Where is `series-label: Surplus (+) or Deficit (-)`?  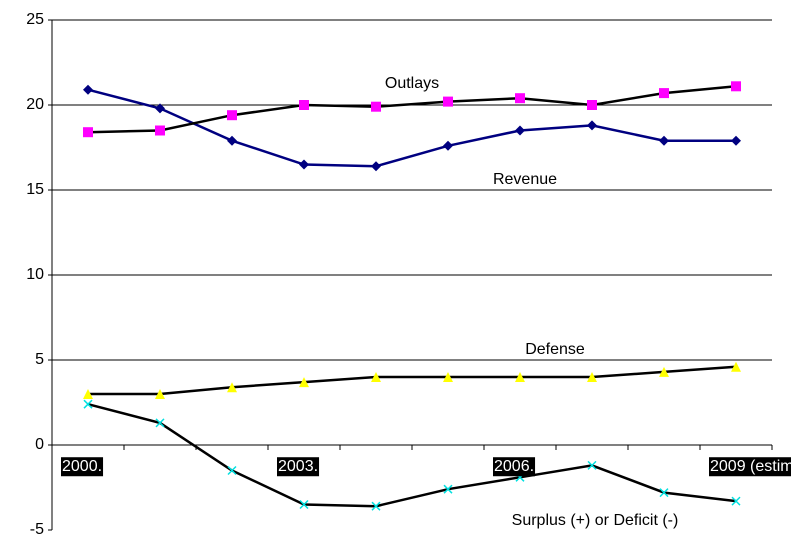
series-label: Surplus (+) or Deficit (-) is located at coordinates (595, 520).